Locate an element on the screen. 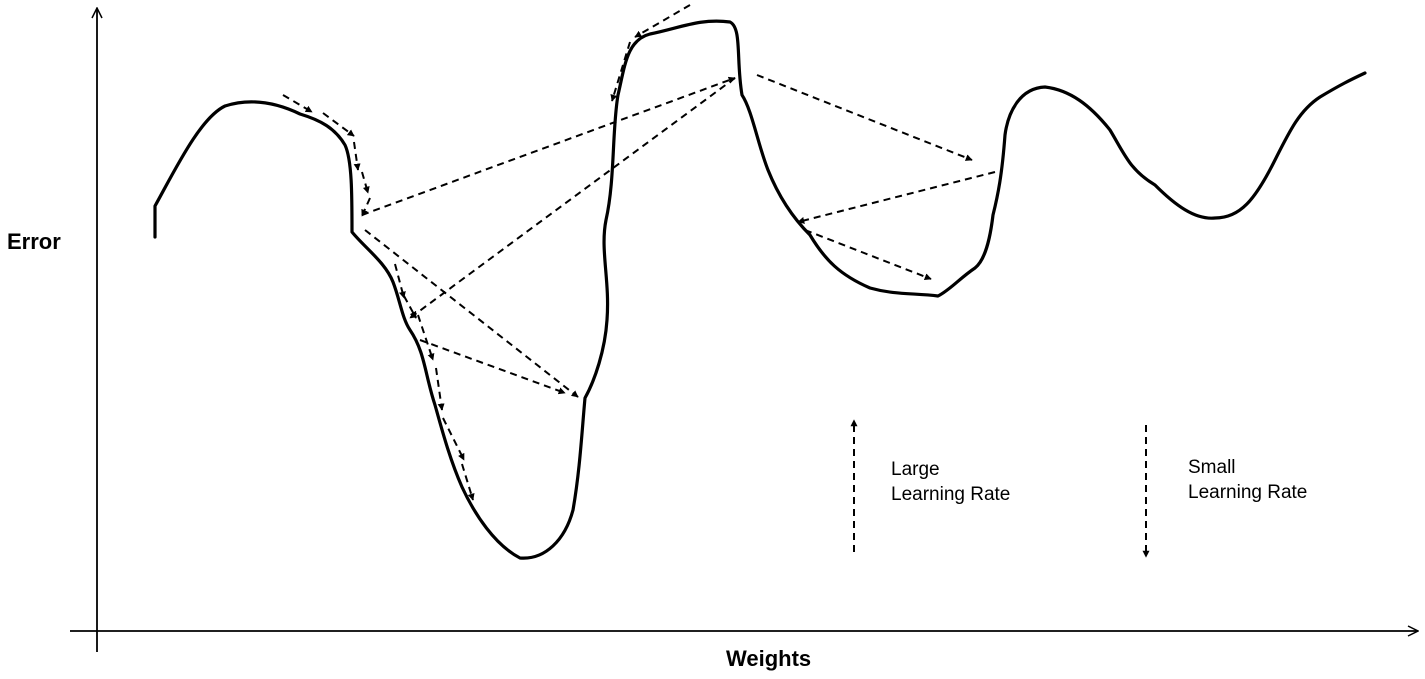 The height and width of the screenshot is (679, 1425). x-axis-label: Weights is located at coordinates (769, 658).